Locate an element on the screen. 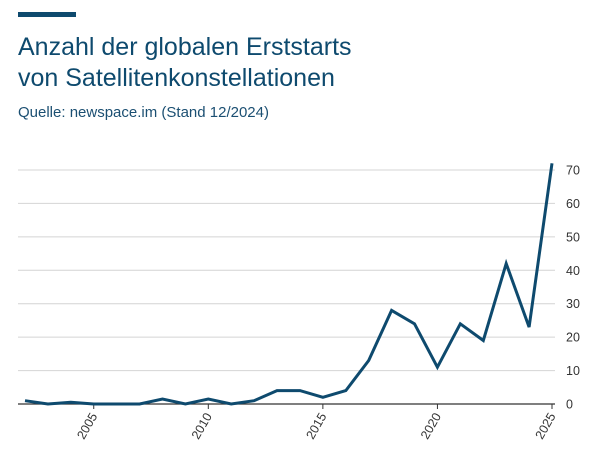 This screenshot has width=600, height=453. y-tick-label: 50 is located at coordinates (573, 237).